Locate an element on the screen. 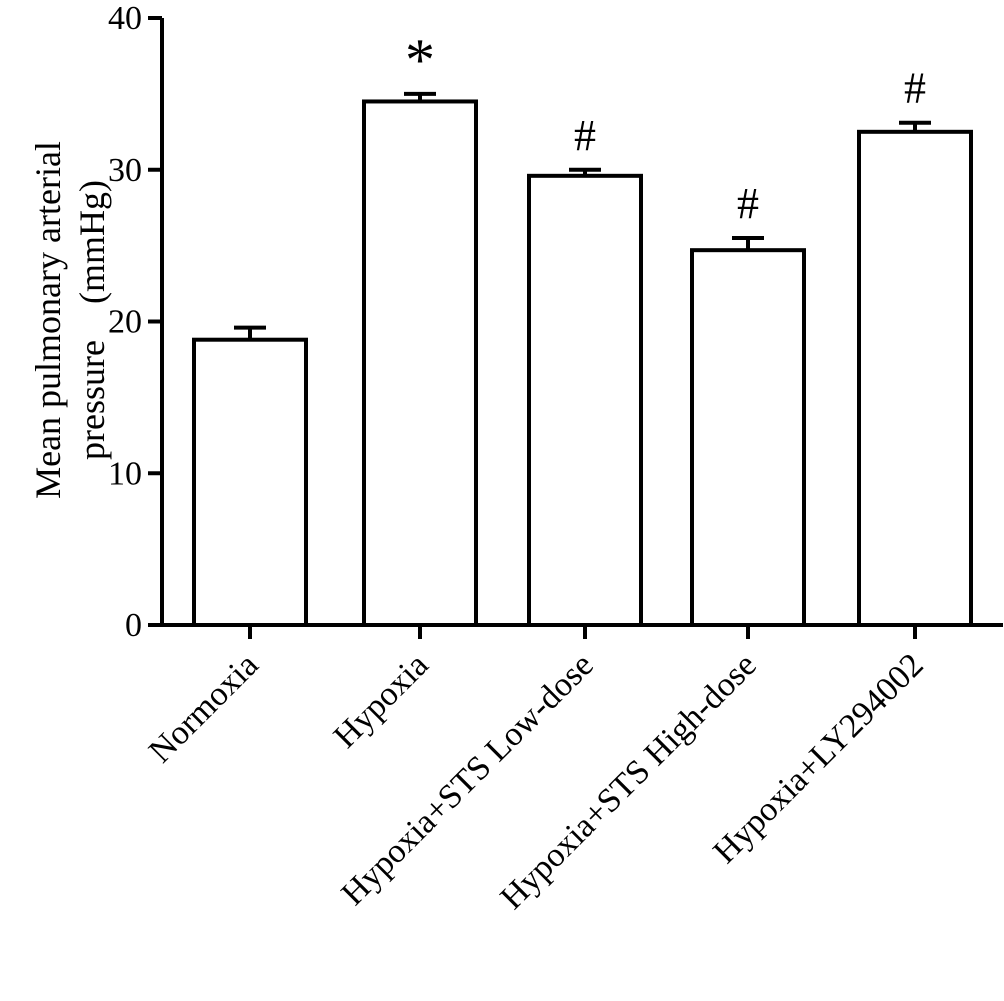 This screenshot has height=1001, width=1004. y-axis-title-line-1: Mean pulmonary arterial is located at coordinates (48, 320).